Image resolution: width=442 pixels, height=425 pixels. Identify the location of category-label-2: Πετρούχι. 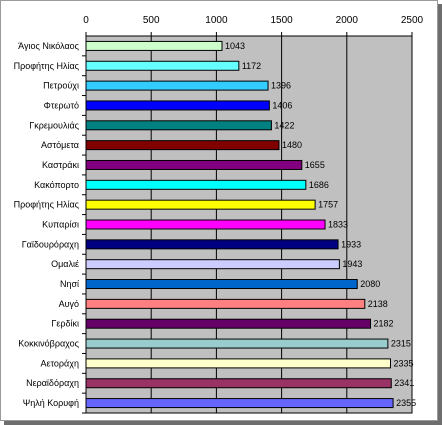
(61, 86).